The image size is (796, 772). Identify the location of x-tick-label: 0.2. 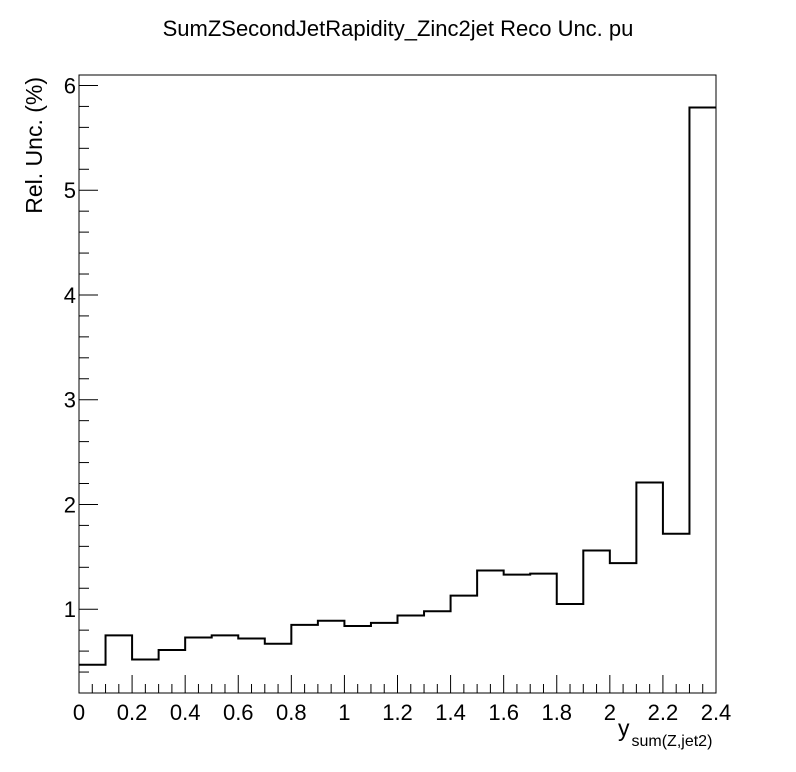
(132, 712).